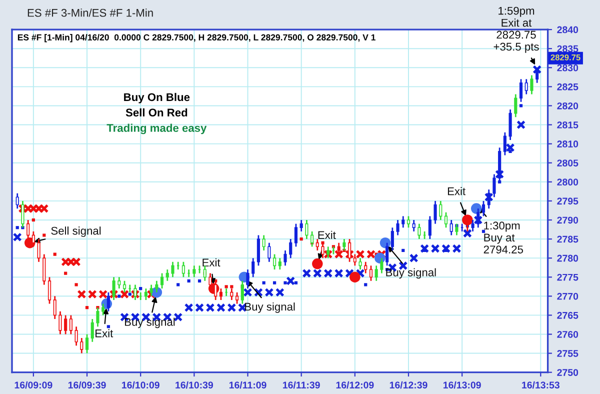 Image resolution: width=600 pixels, height=394 pixels. What do you see at coordinates (156, 129) in the screenshot?
I see `annotation: Trading made easy` at bounding box center [156, 129].